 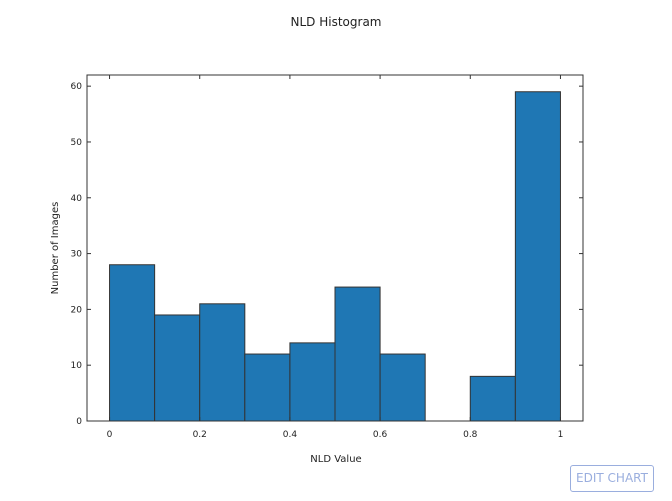 What do you see at coordinates (110, 435) in the screenshot?
I see `x-tick-label: 0` at bounding box center [110, 435].